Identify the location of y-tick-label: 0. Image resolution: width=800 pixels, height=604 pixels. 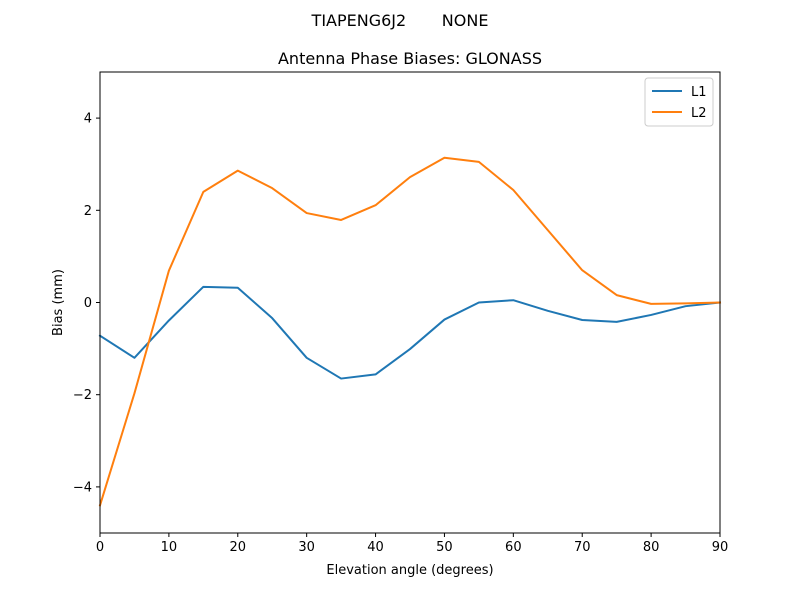
(88, 303).